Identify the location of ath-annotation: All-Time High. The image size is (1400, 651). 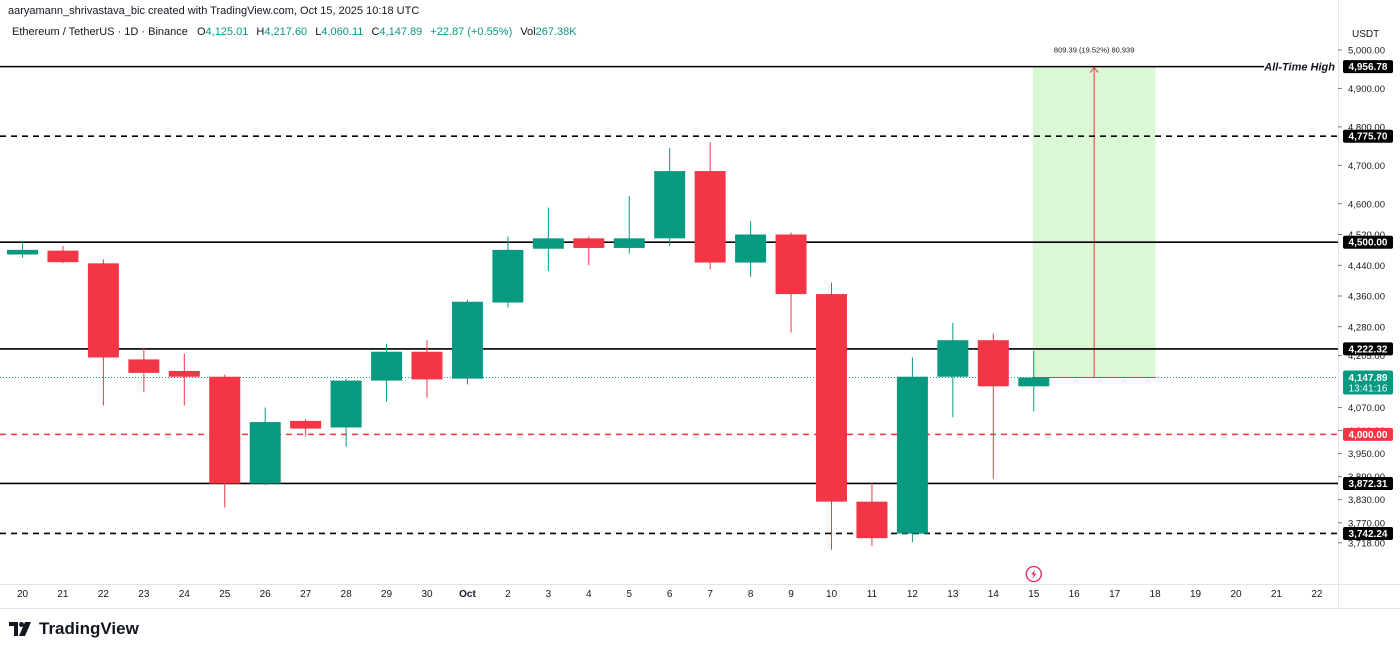
(1299, 68).